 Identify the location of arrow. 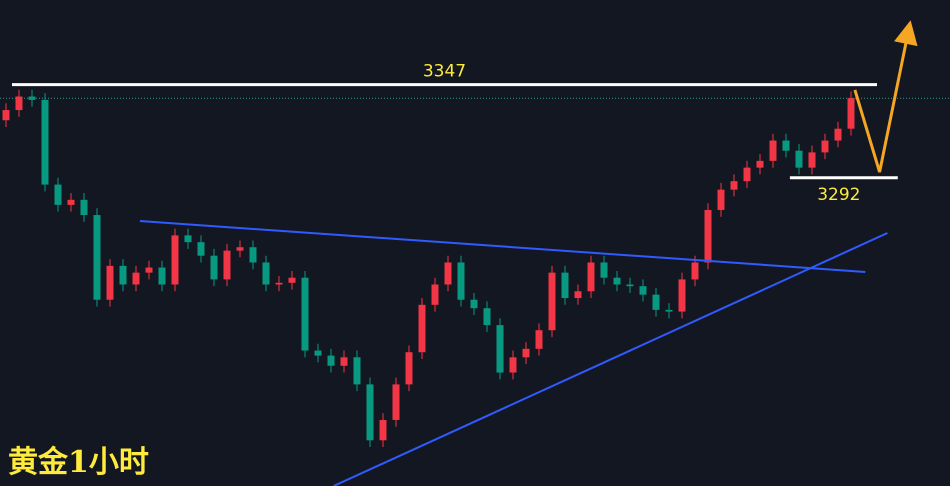
(885, 96).